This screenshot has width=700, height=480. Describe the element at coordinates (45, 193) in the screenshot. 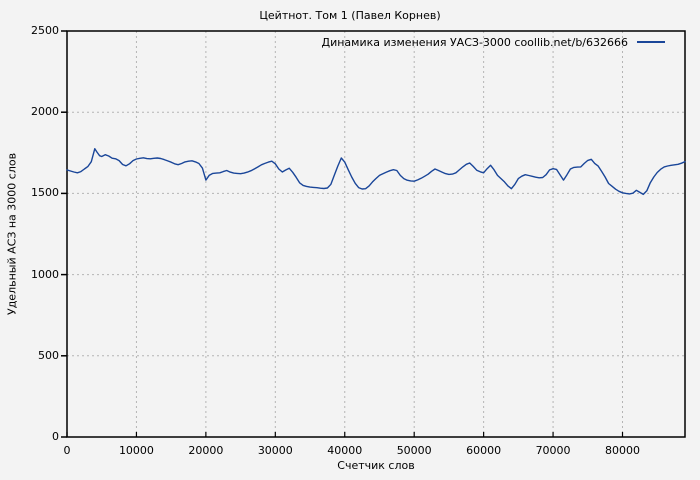

I see `y-tick-label: 1500` at that location.